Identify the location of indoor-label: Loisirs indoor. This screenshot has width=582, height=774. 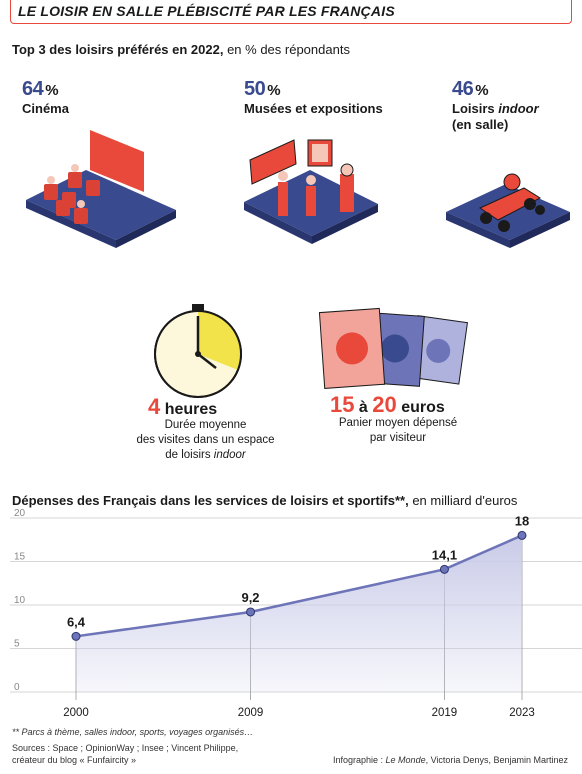
(495, 109).